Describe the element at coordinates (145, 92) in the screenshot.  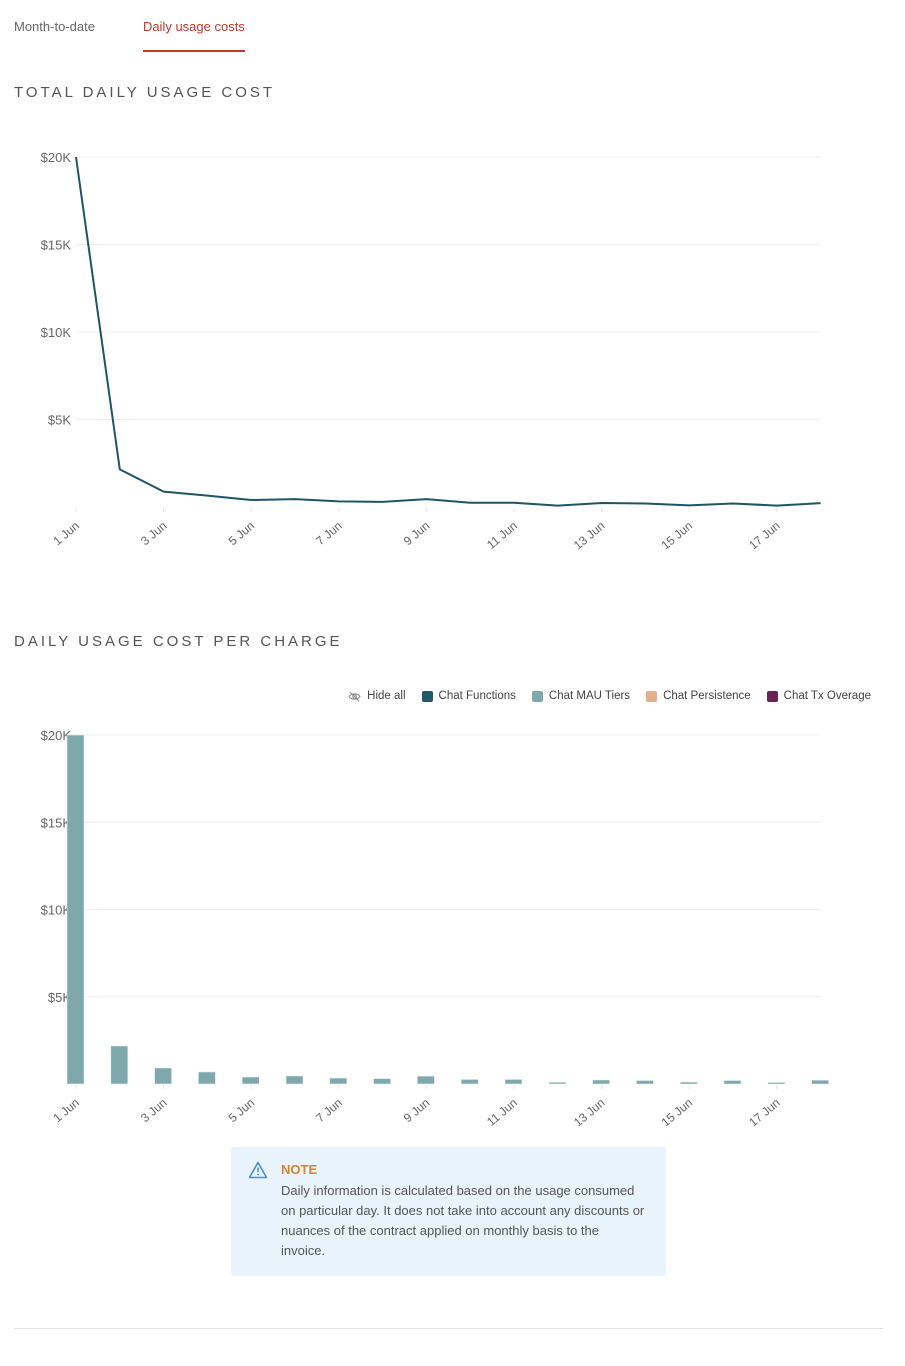
I see `line-chart-title: TOTAL DAILY USAGE COST` at that location.